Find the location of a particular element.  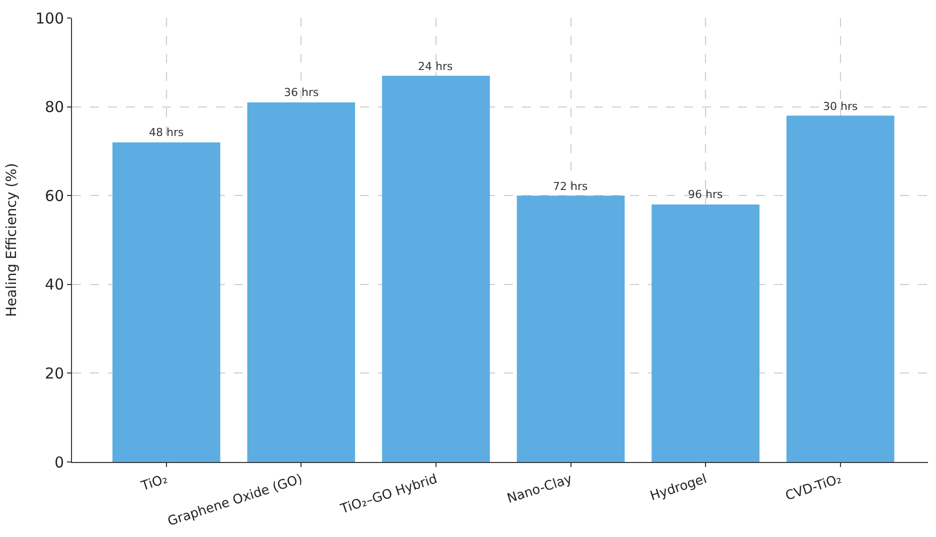

annotation: 30 hrs is located at coordinates (840, 106).